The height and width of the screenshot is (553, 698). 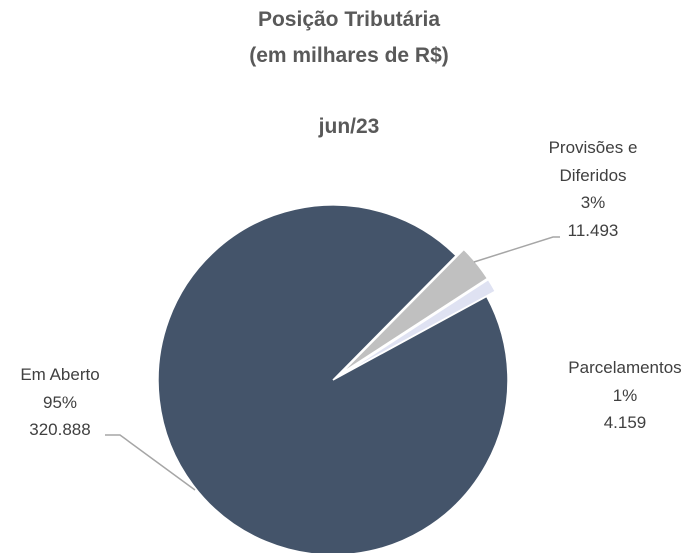 I want to click on value-label: 11.493, so click(x=593, y=230).